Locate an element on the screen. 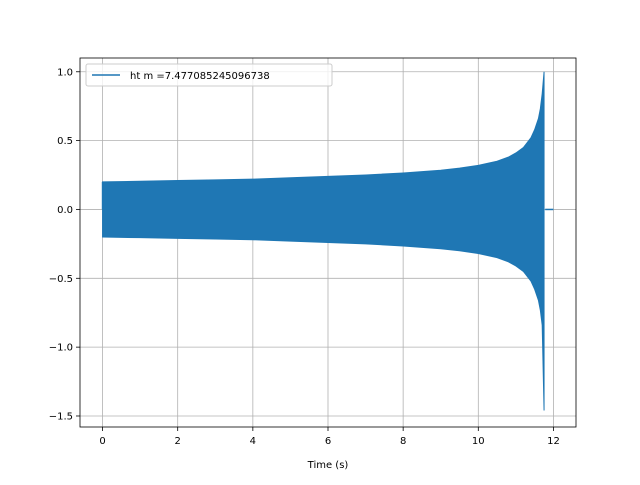 Image resolution: width=640 pixels, height=485 pixels. y-tick-label: 0.0 is located at coordinates (65, 210).